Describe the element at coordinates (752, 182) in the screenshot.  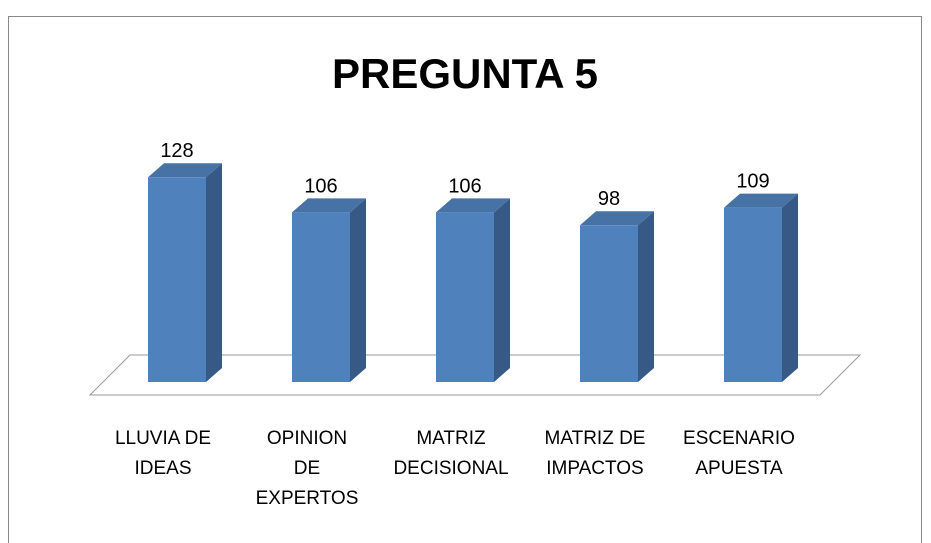
I see `value-label: 109` at that location.